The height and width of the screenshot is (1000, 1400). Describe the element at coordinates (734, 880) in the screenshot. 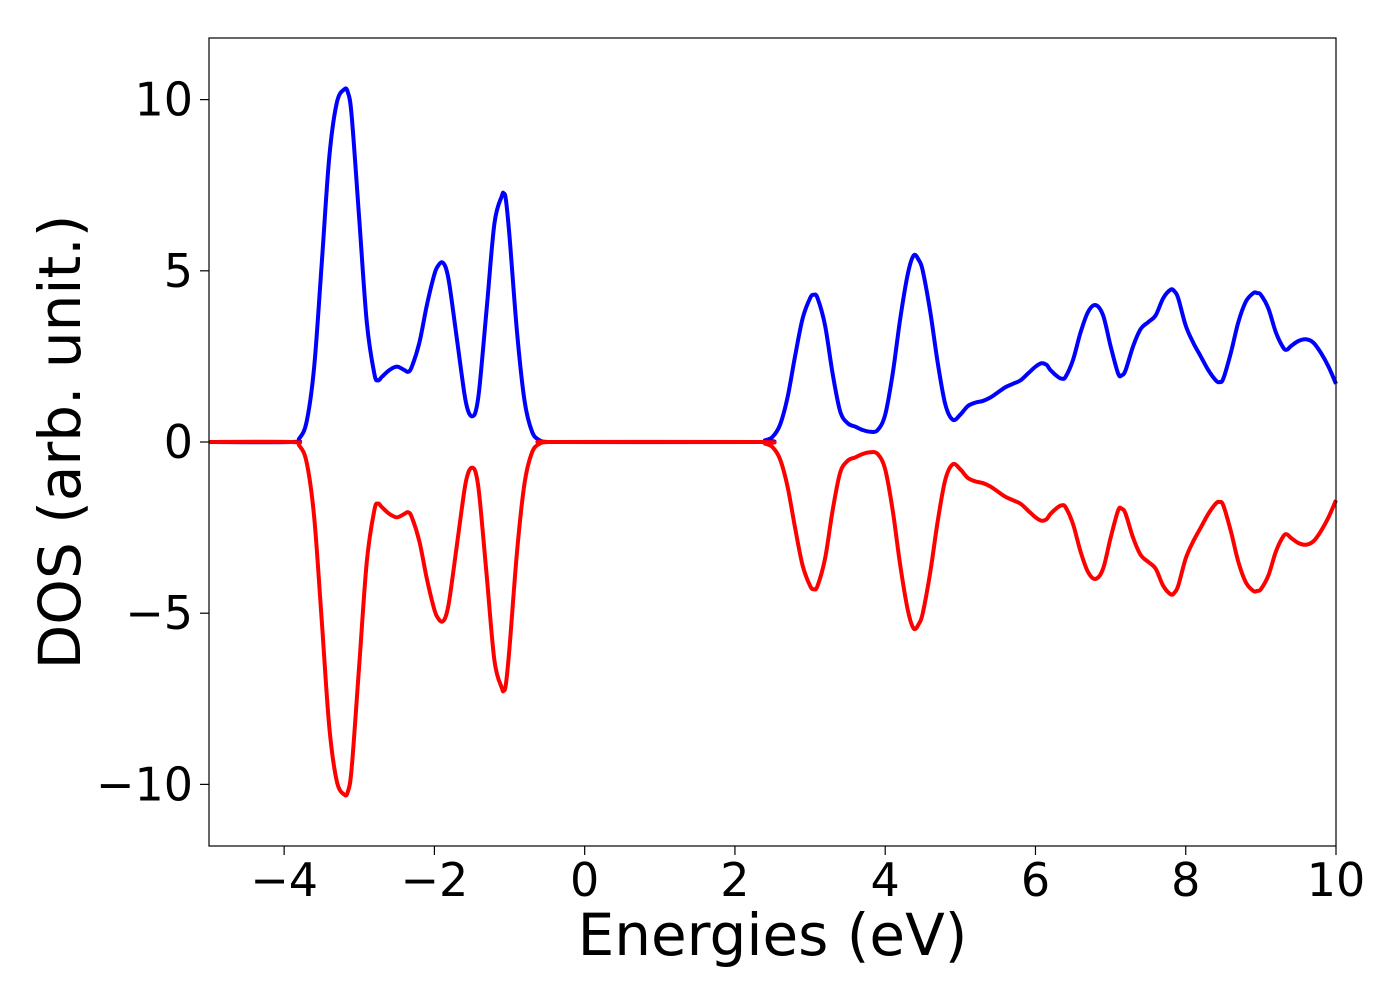

I see `x-tick-label: 2` at that location.